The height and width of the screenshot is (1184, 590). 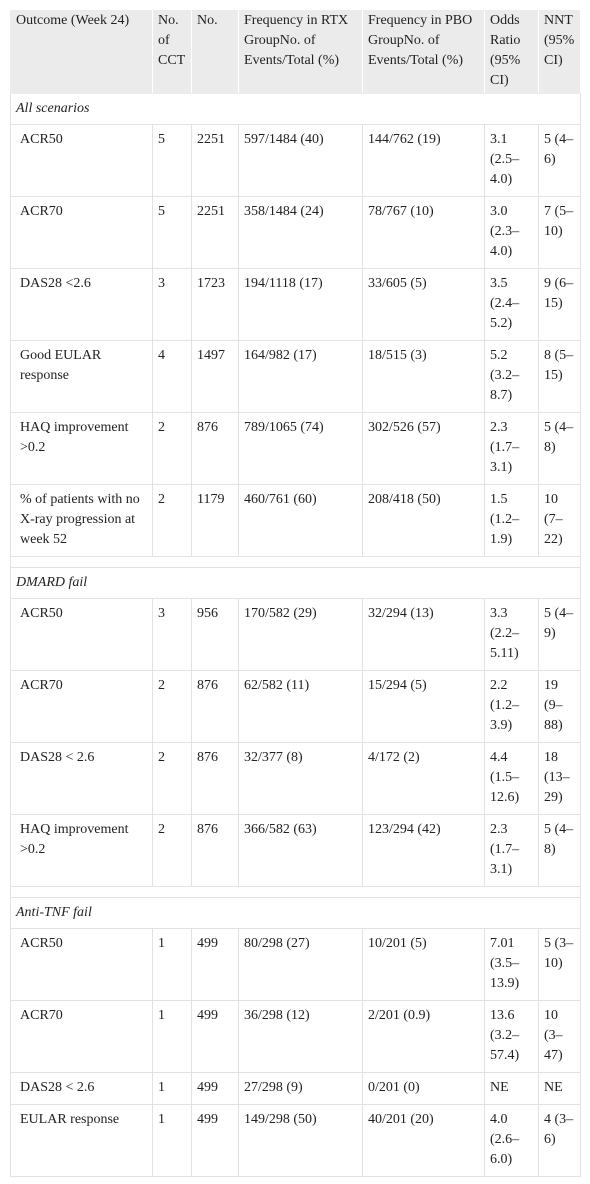 What do you see at coordinates (423, 304) in the screenshot?
I see `data-cell: 33/605 (5)` at bounding box center [423, 304].